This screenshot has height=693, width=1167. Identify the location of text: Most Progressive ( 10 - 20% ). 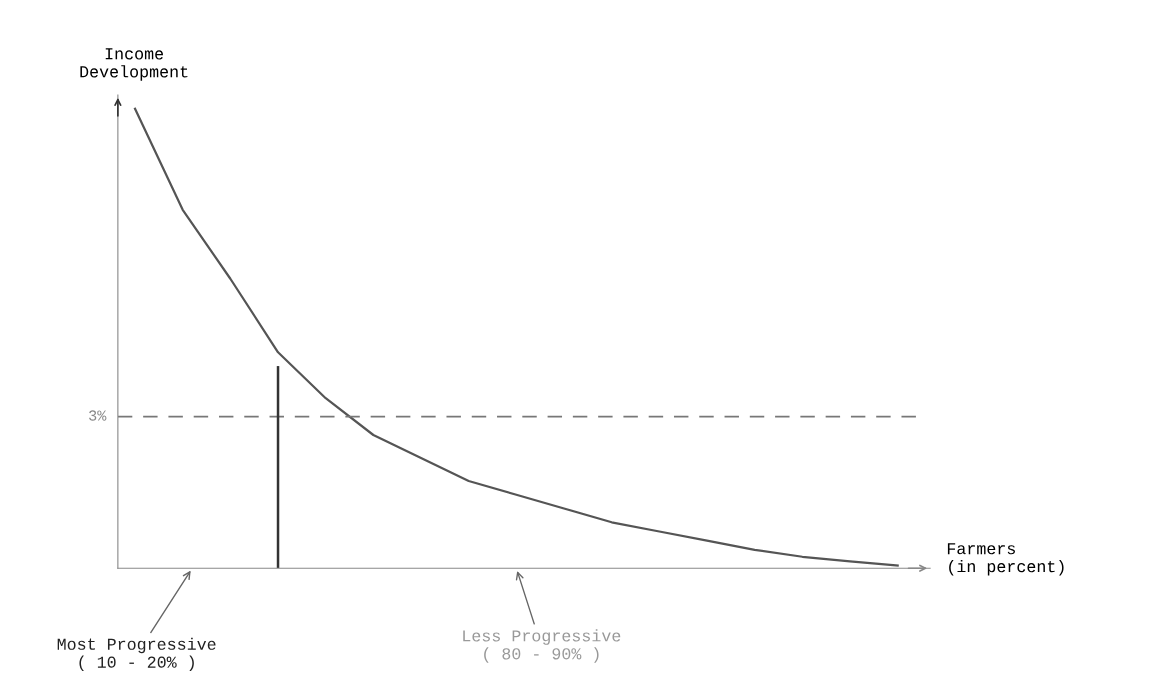
(136, 654).